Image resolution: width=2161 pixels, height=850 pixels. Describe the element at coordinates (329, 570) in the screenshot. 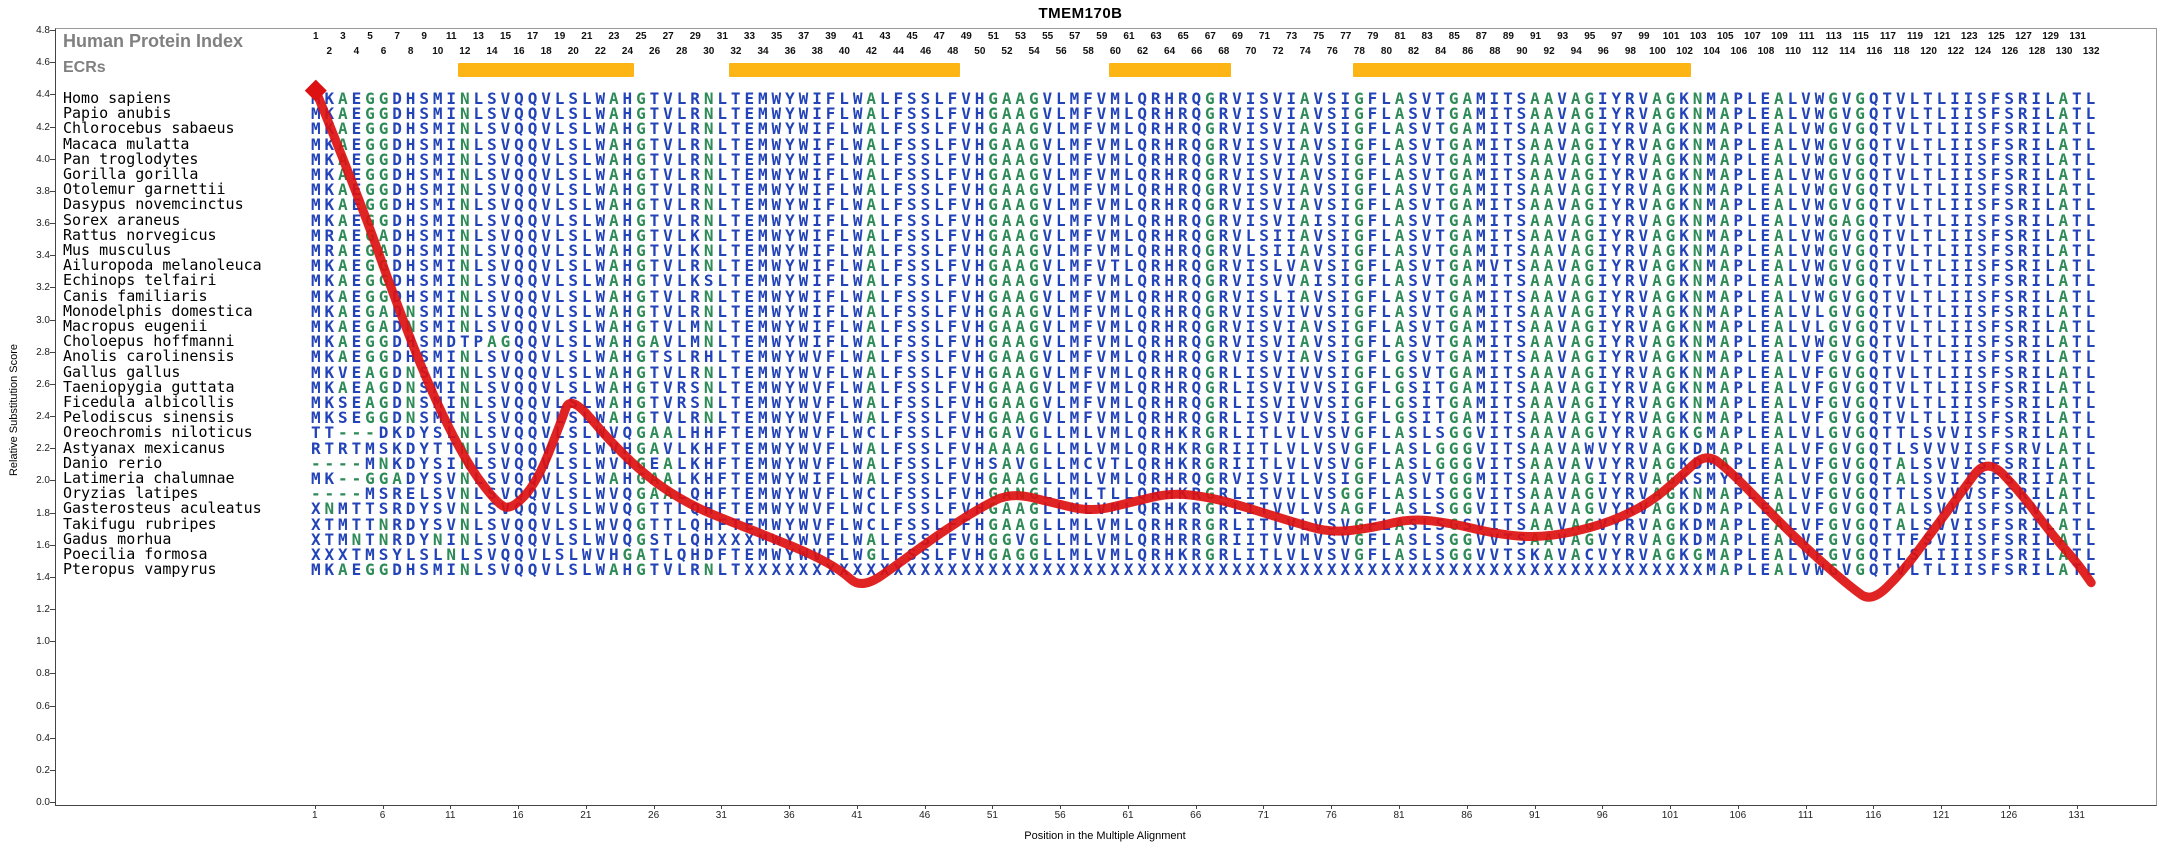

I see `residue: K` at that location.